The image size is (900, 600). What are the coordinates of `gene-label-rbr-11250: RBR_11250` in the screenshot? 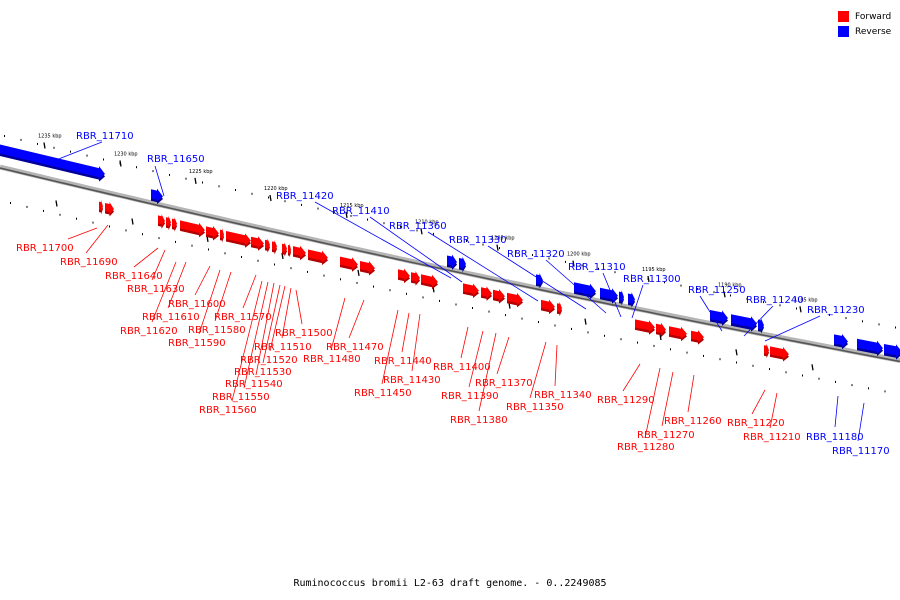 It's located at (717, 290).